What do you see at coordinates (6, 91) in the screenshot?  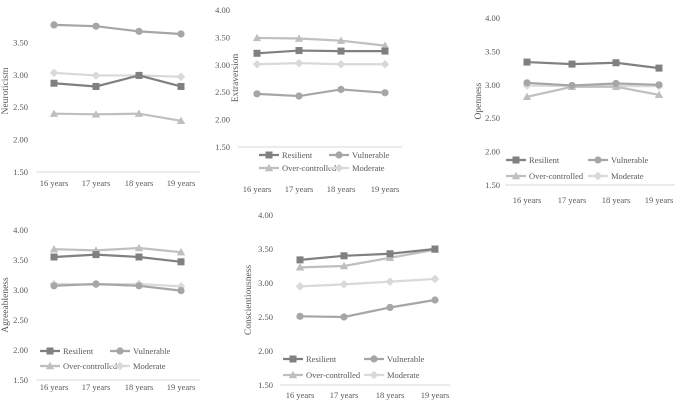 I see `y-axis-label: Neuroticism` at bounding box center [6, 91].